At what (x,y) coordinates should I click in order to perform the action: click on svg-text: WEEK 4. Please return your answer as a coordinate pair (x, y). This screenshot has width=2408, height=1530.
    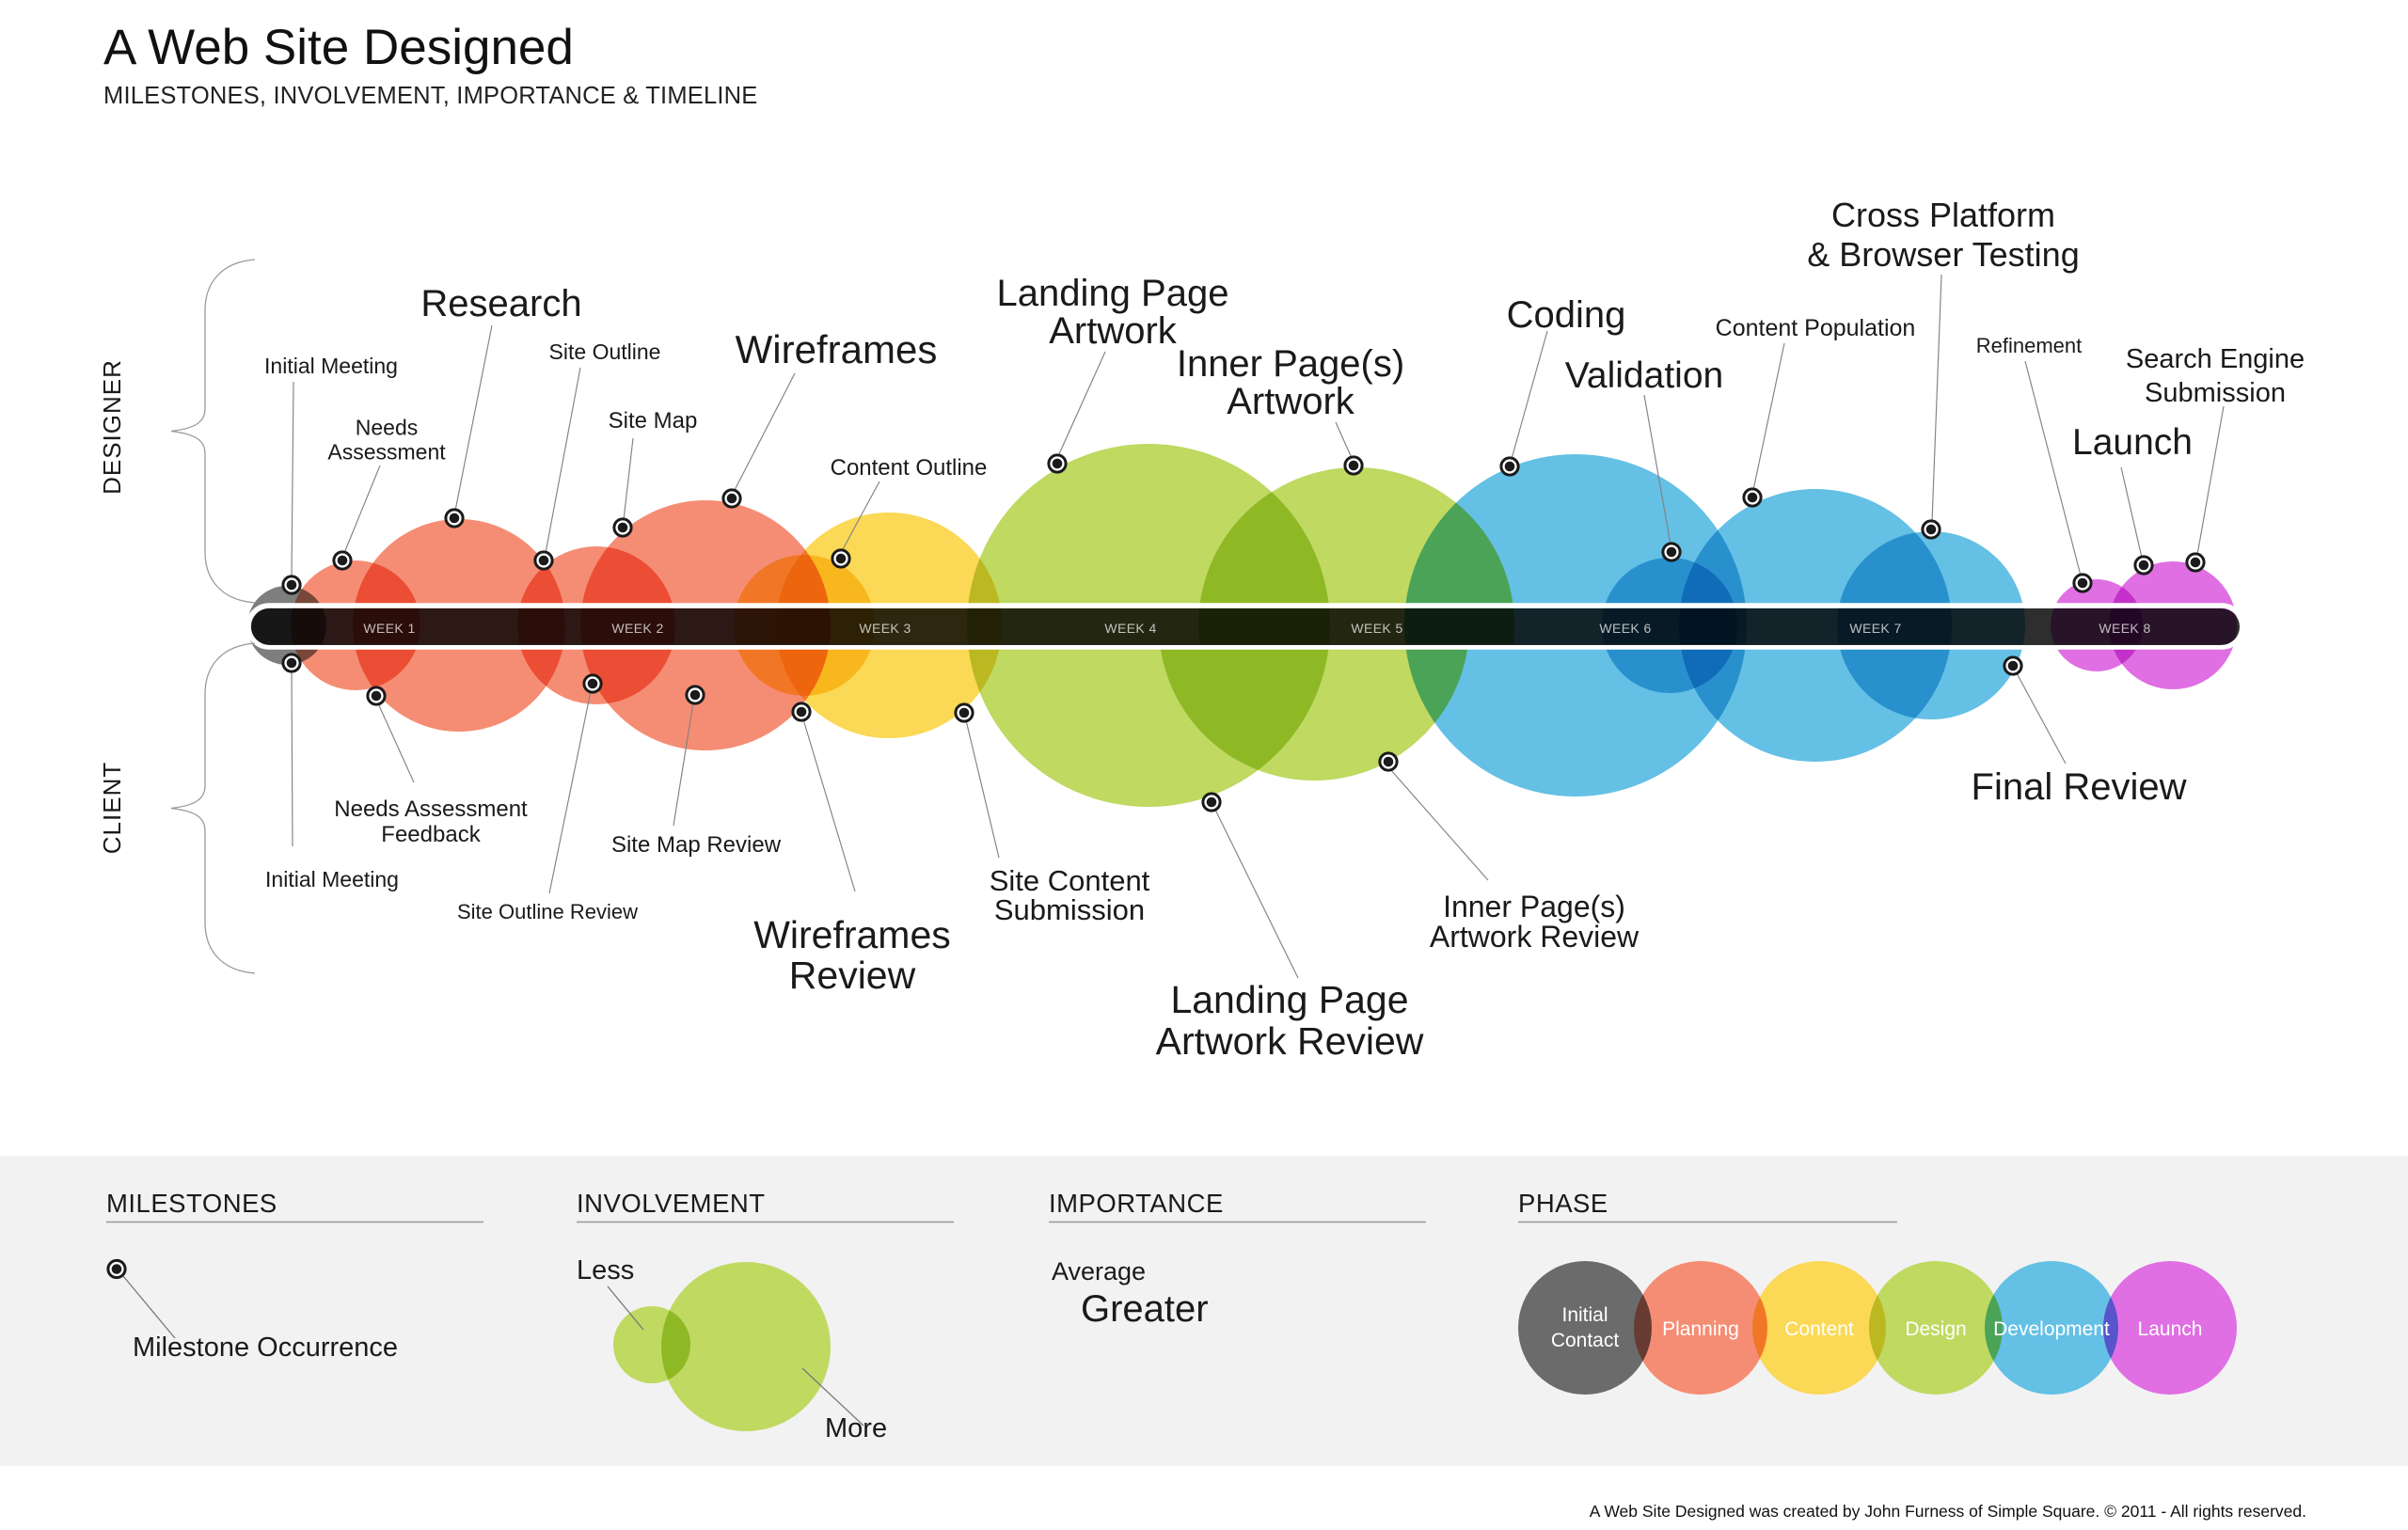
    Looking at the image, I should click on (1130, 628).